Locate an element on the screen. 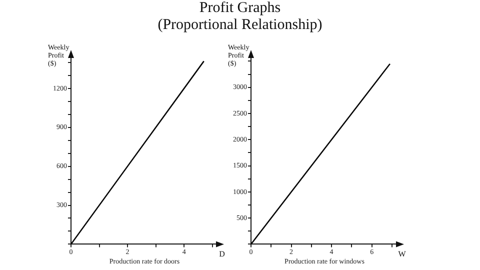 The width and height of the screenshot is (480, 270). text: D is located at coordinates (222, 253).